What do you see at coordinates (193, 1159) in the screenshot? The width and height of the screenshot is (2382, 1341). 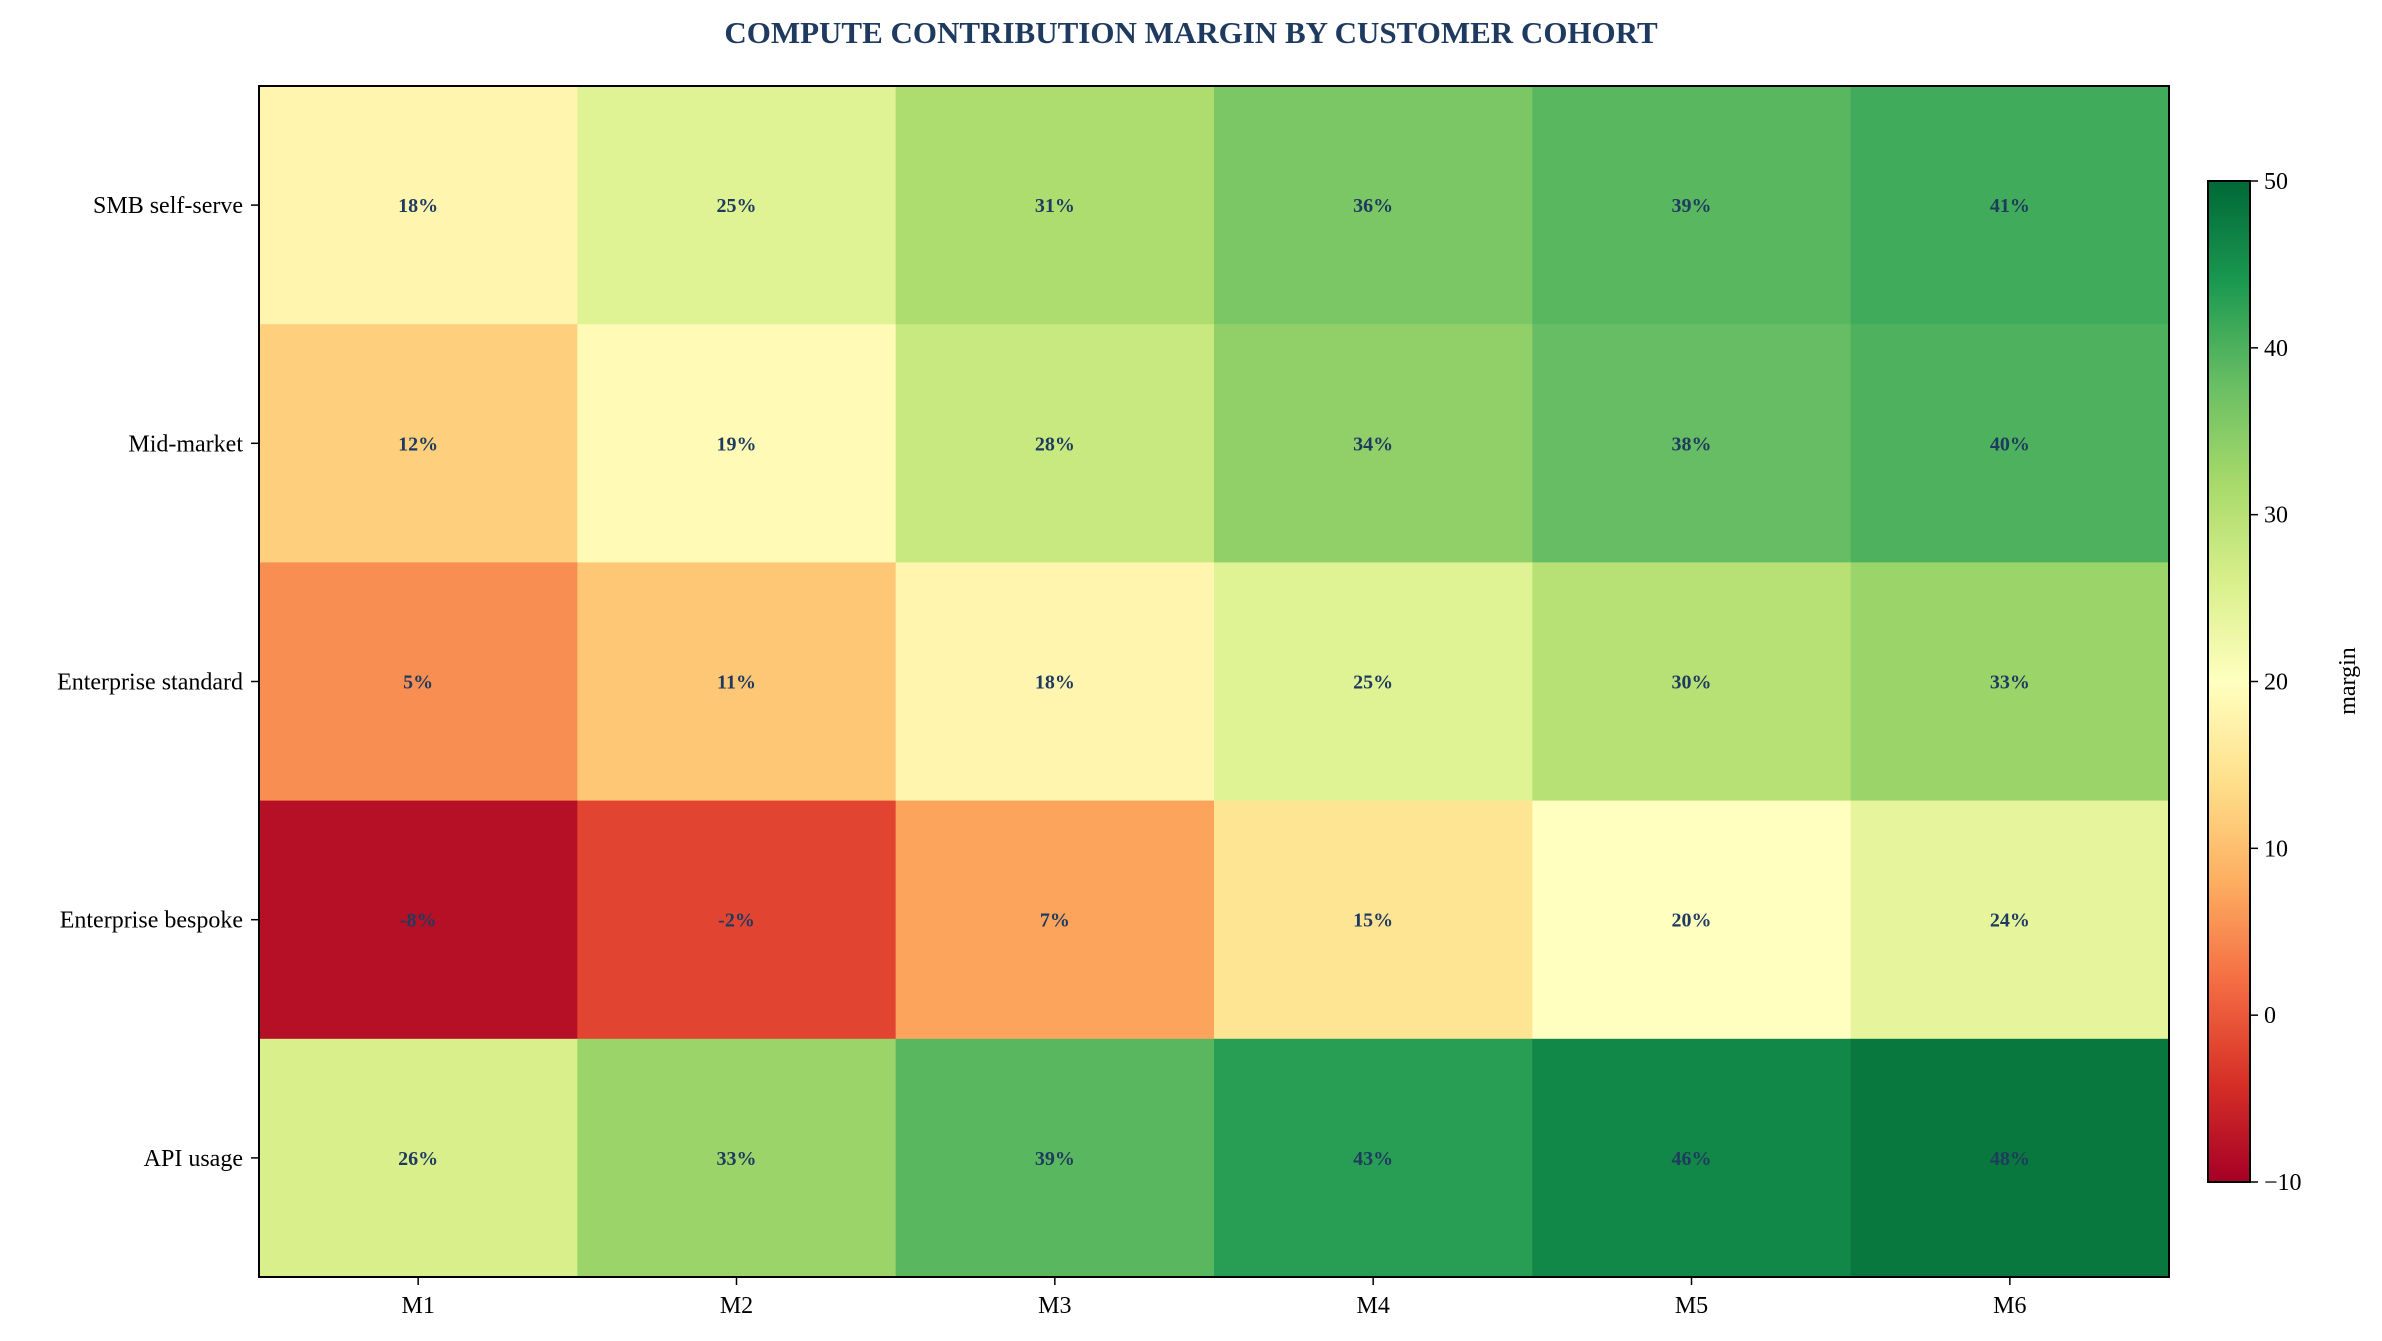 I see `y-tick-label: API usage` at bounding box center [193, 1159].